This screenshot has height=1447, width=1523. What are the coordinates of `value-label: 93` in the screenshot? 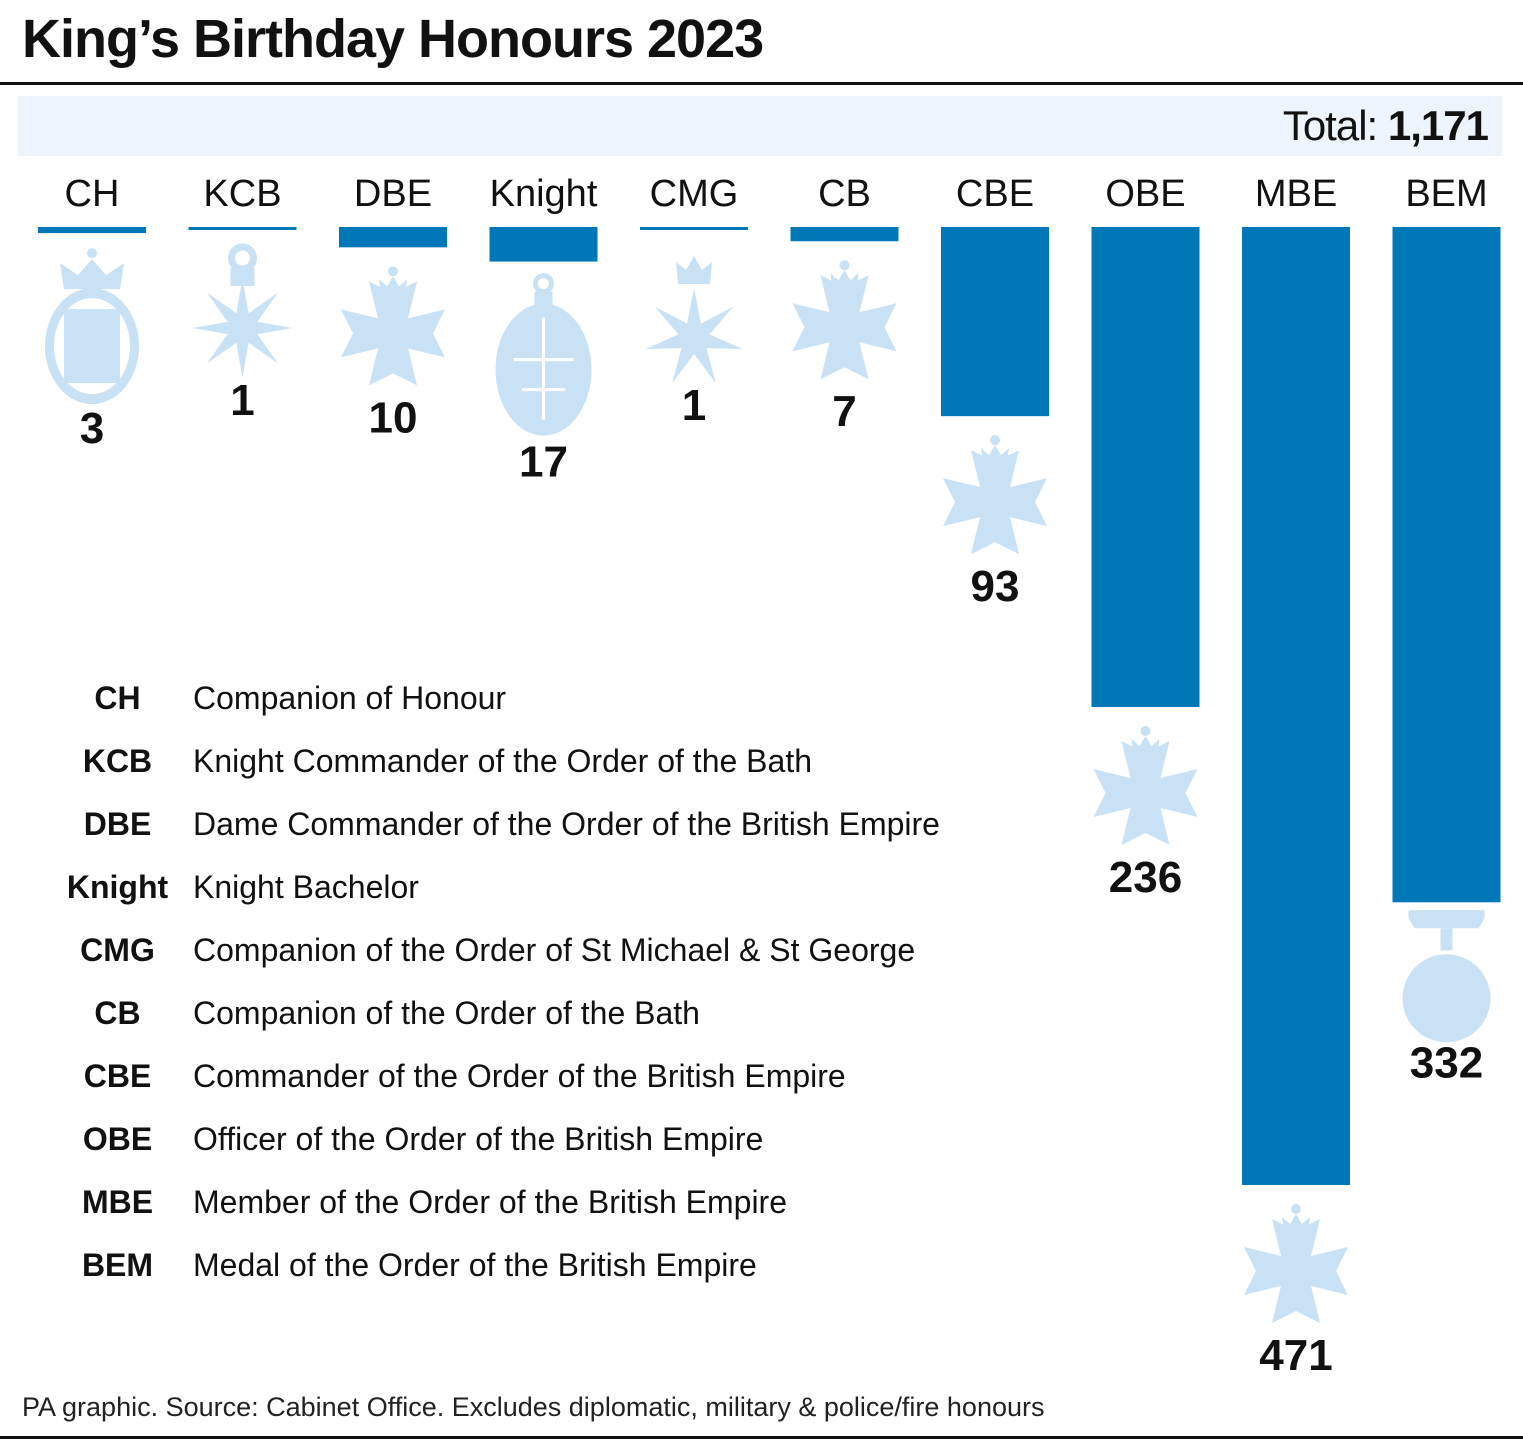 It's located at (995, 586).